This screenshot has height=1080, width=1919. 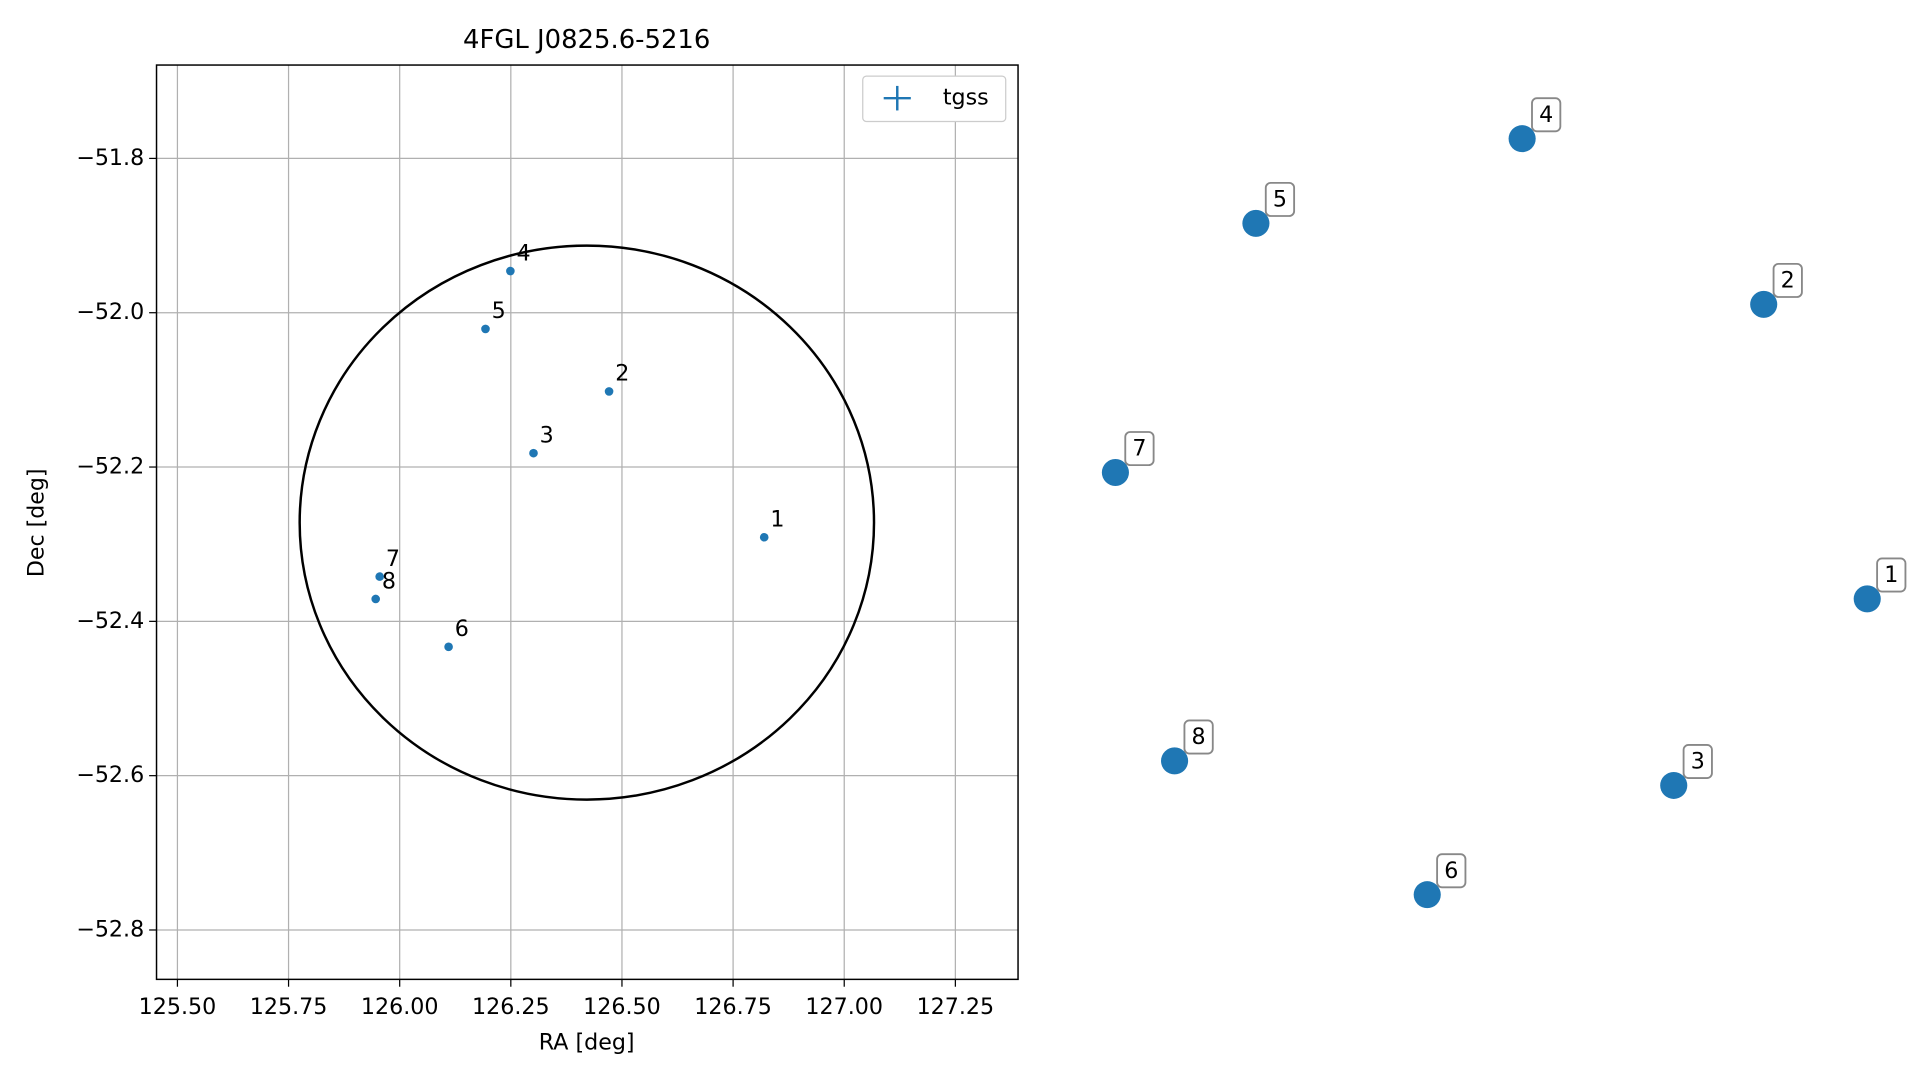 I want to click on y-tick-label: −52.2, so click(x=110, y=467).